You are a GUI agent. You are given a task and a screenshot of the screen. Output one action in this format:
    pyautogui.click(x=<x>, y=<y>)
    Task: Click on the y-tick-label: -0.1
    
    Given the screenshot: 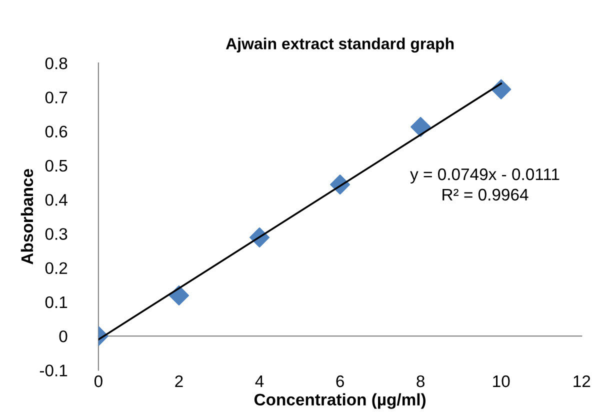 What is the action you would take?
    pyautogui.click(x=54, y=370)
    